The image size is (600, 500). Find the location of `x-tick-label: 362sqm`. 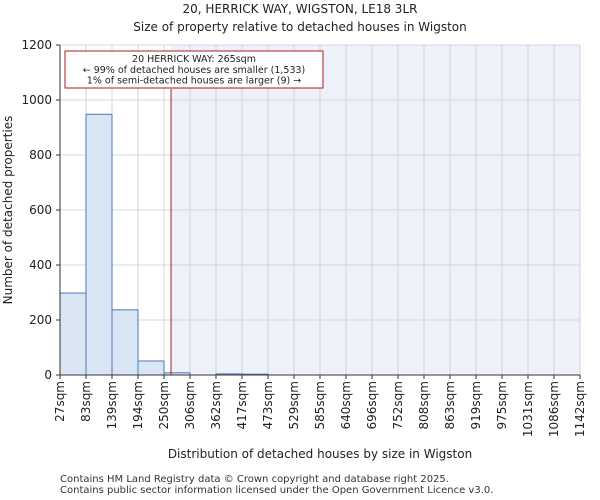

x-tick-label: 362sqm is located at coordinates (216, 405).